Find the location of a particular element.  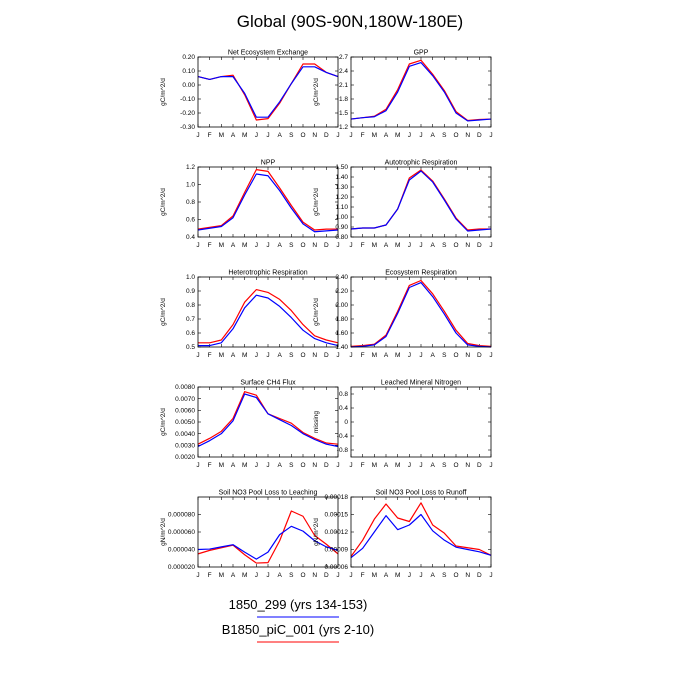

y-tick-label: 1.8 is located at coordinates (343, 99).